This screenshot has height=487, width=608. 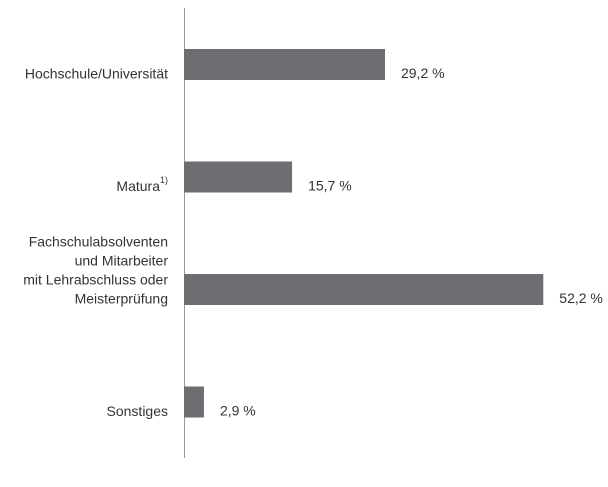 I want to click on category-label: Fachschulabsolventen, so click(x=98, y=241).